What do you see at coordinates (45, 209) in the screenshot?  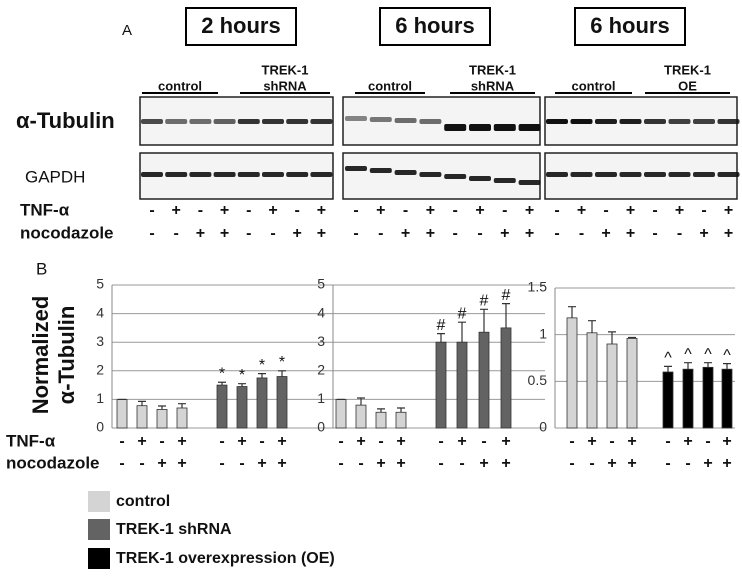 I see `treatment-label: TNF-α` at bounding box center [45, 209].